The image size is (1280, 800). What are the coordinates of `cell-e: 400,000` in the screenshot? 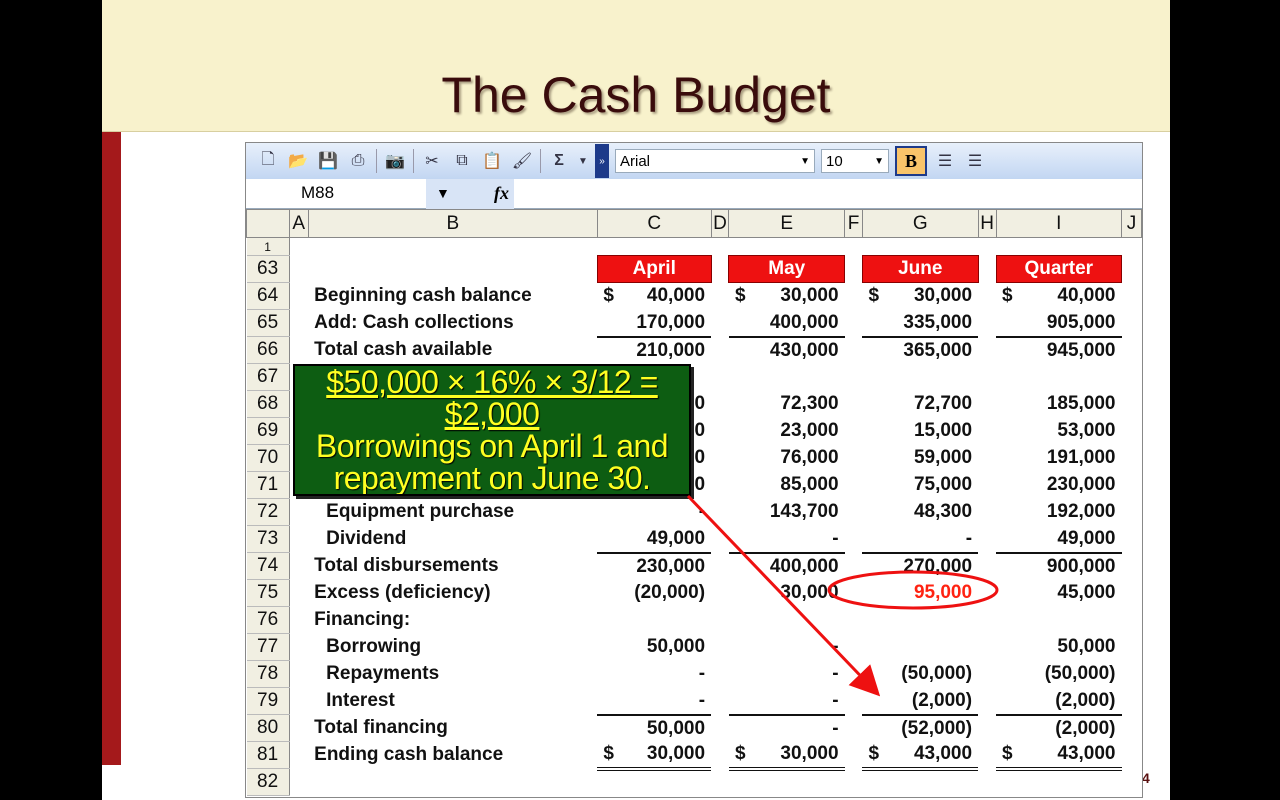 It's located at (786, 323).